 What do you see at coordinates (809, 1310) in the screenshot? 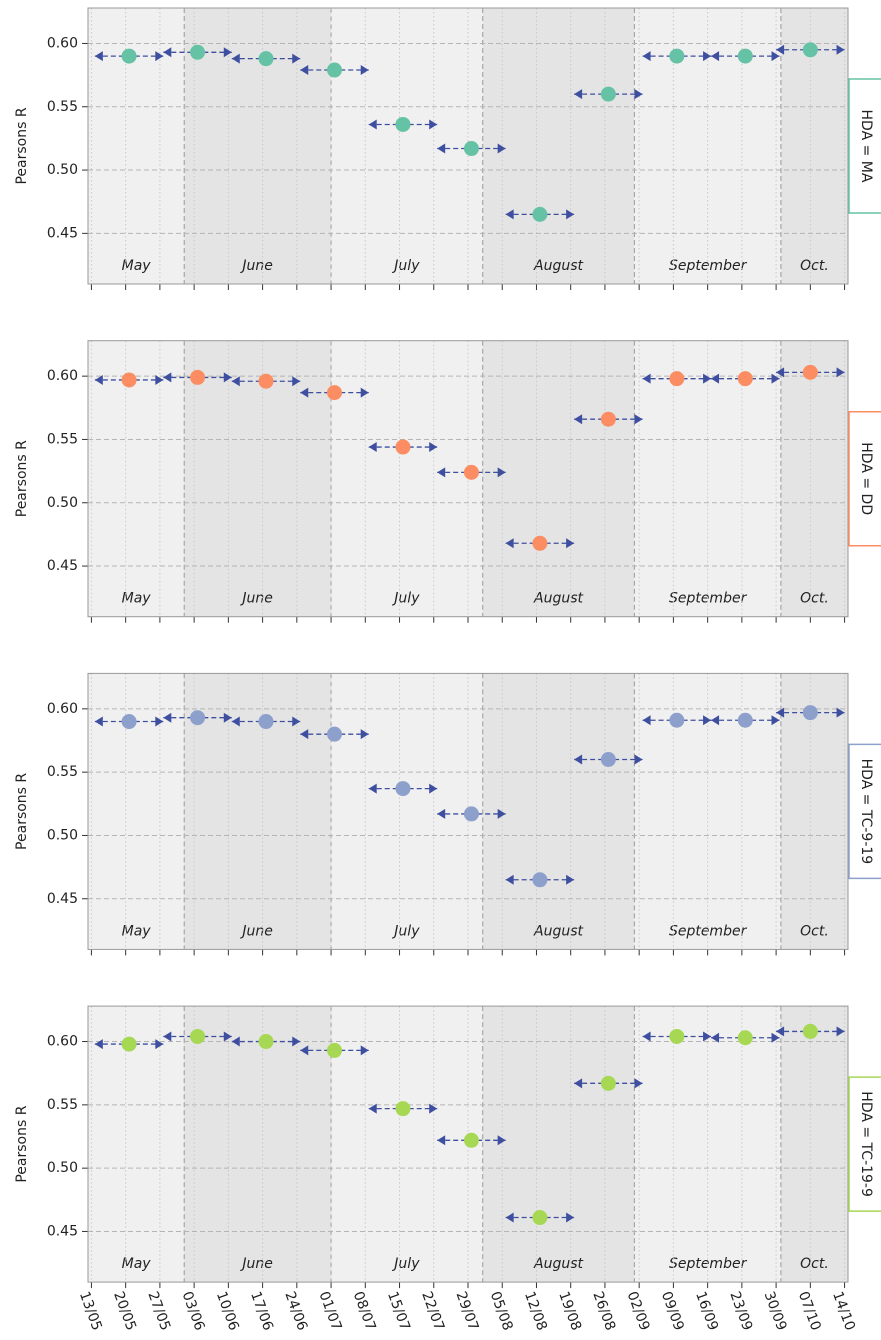
I see `x-tick-label: 07/10` at bounding box center [809, 1310].